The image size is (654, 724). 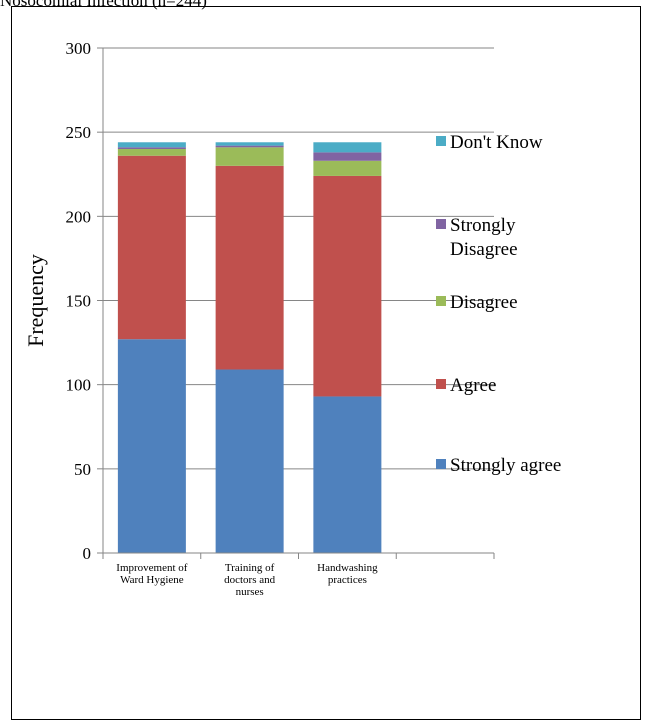 What do you see at coordinates (82, 469) in the screenshot?
I see `y-tick-label-50: 50` at bounding box center [82, 469].